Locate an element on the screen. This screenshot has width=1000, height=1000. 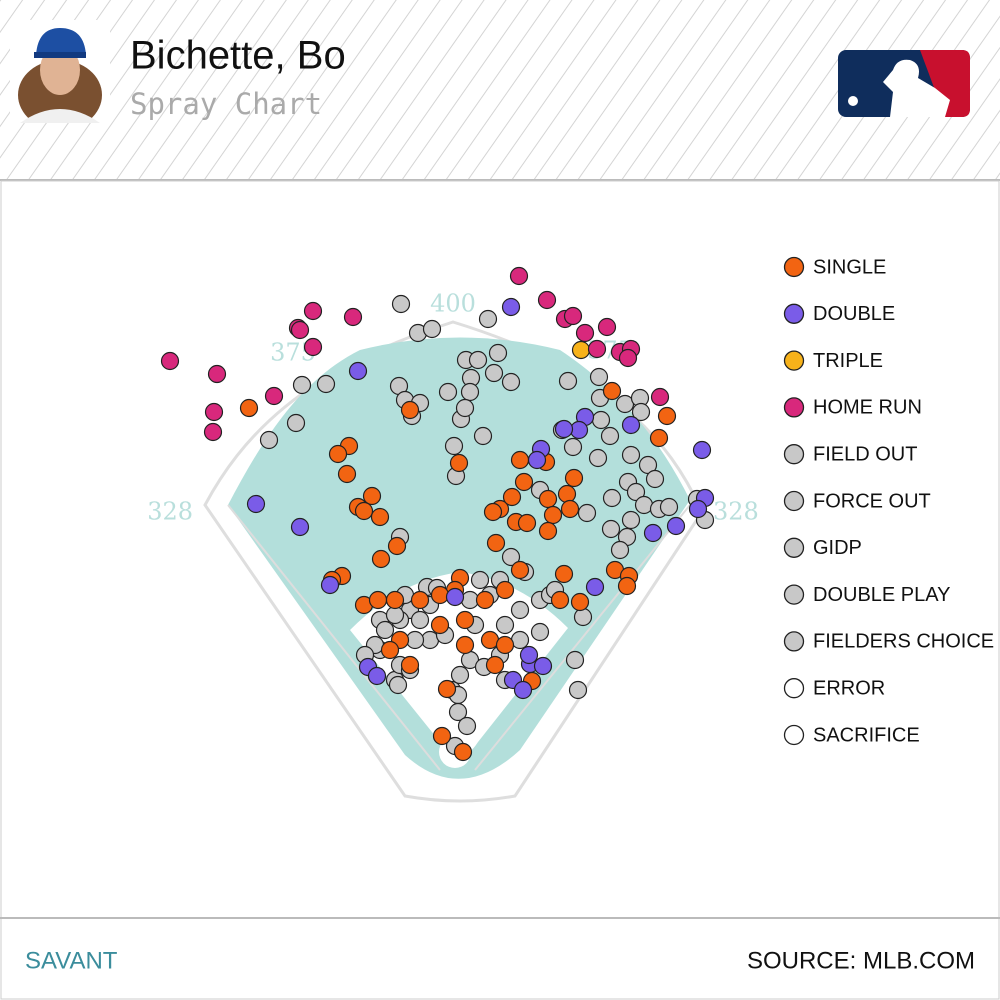
player-photo is located at coordinates (60, 71).